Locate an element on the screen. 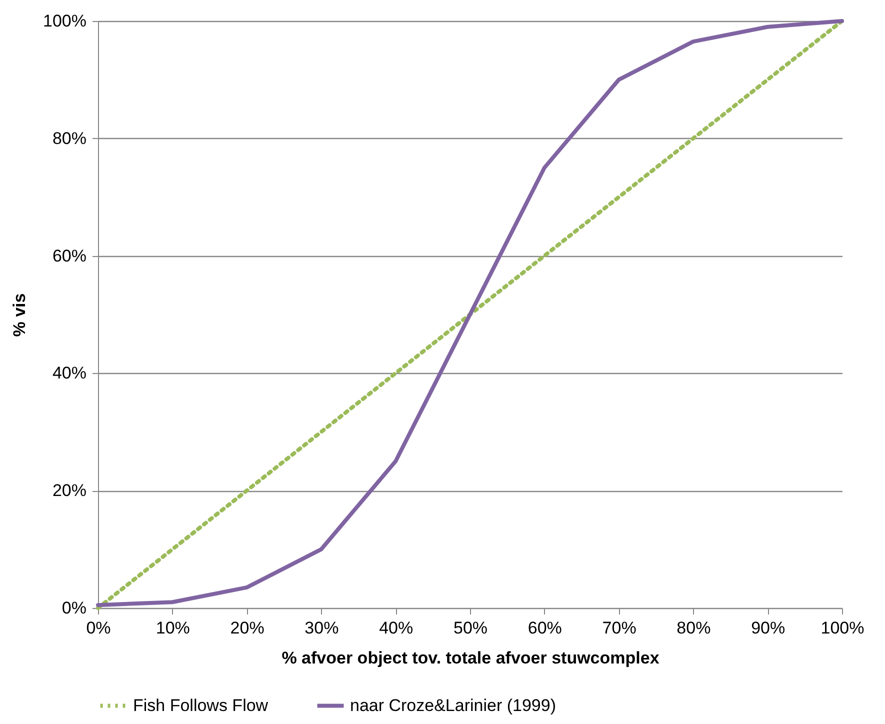  y-tick-label: 40% is located at coordinates (69, 373).